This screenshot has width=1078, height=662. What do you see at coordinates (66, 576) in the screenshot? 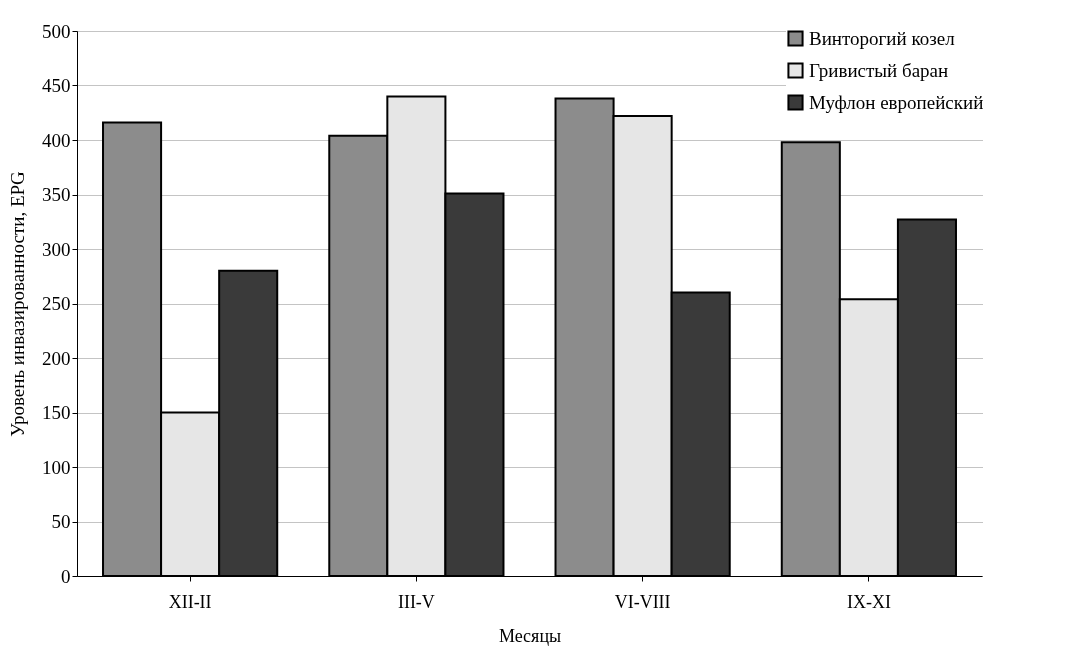
I see `y-tick-label: 0` at bounding box center [66, 576].